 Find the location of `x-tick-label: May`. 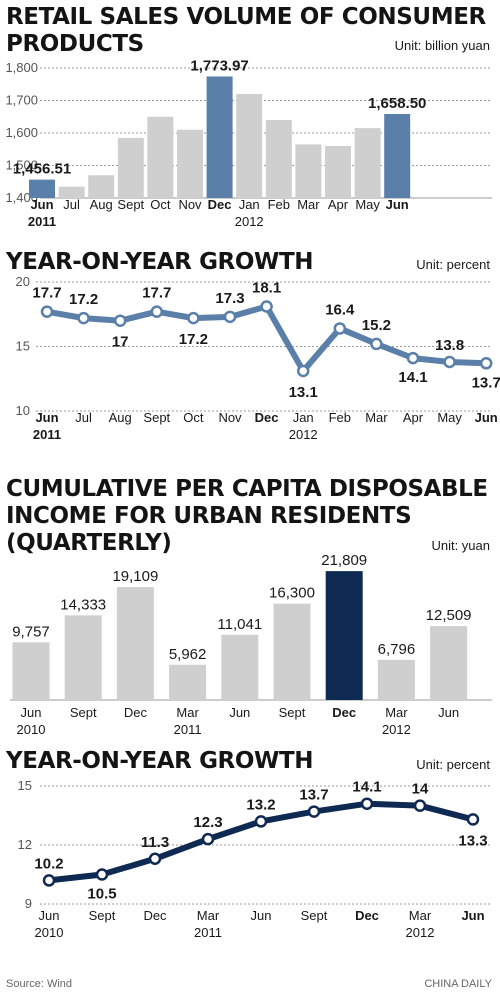

x-tick-label: May is located at coordinates (367, 204).